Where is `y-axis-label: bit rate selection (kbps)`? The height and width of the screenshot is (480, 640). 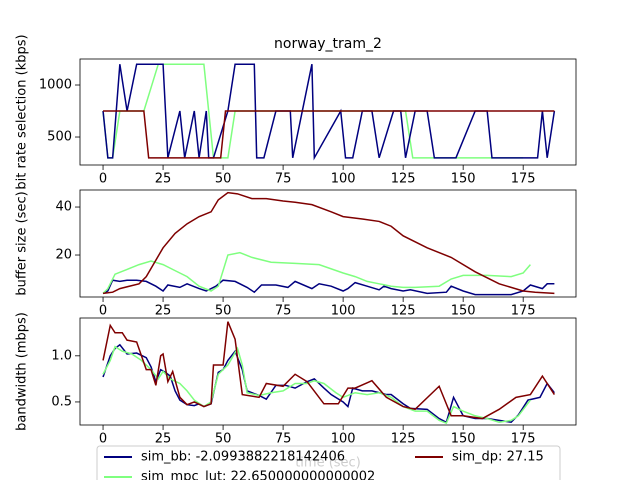 y-axis-label: bit rate selection (kbps) is located at coordinates (22, 111).